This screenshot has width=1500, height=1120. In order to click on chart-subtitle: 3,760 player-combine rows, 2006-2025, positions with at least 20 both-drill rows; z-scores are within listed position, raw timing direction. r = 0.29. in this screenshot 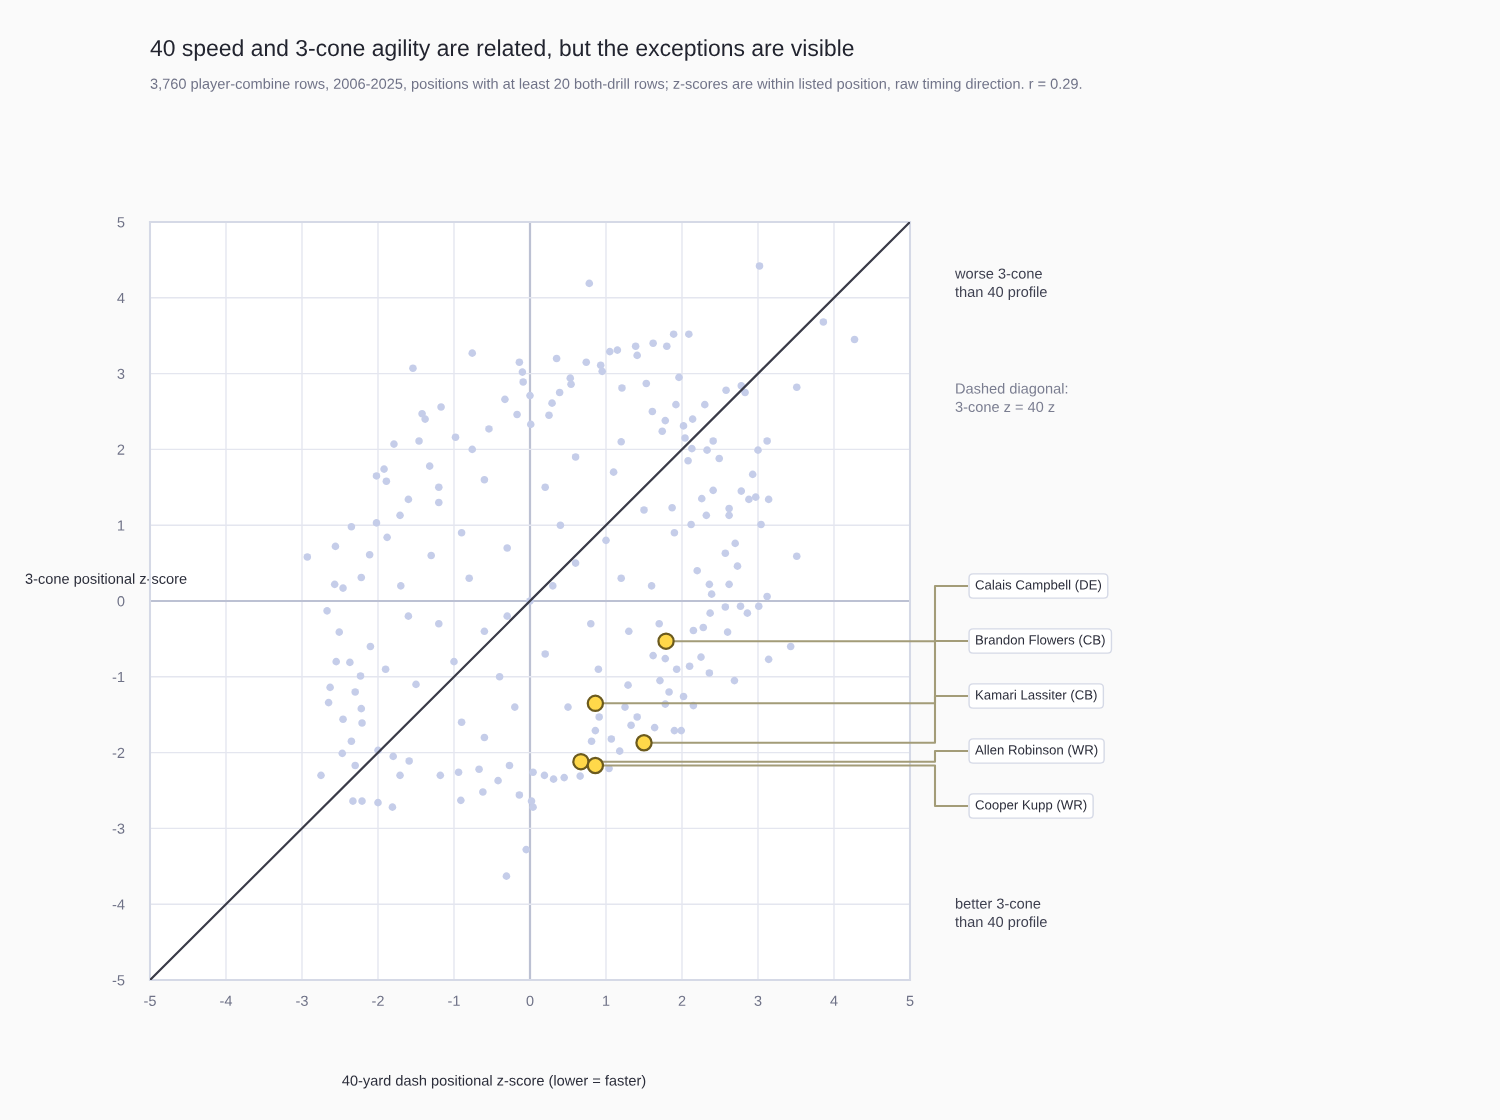, I will do `click(616, 85)`.